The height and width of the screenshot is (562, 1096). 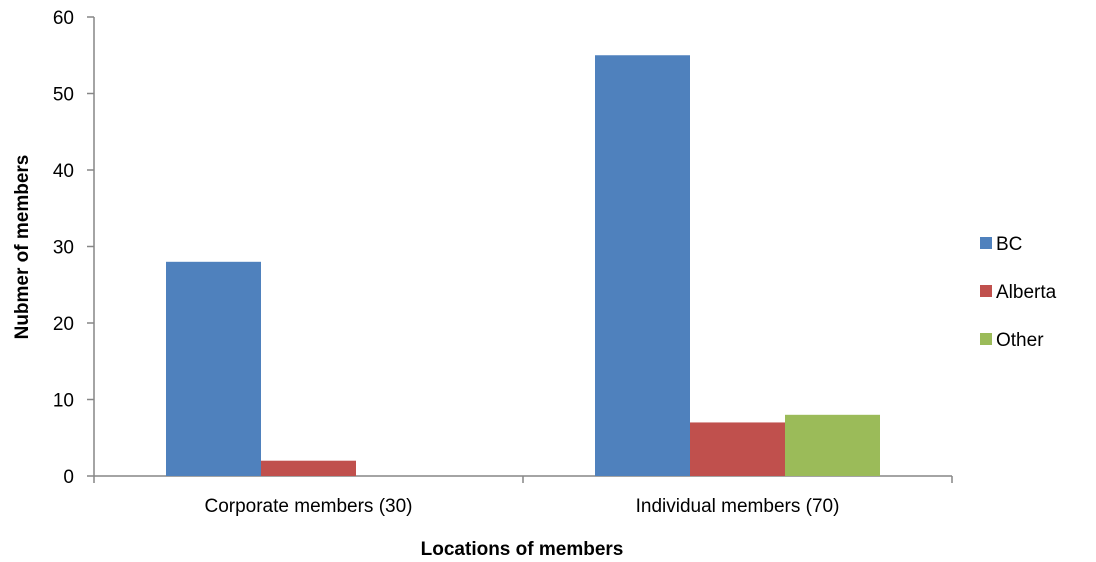 I want to click on x-axis-title: Locations of members, so click(x=522, y=549).